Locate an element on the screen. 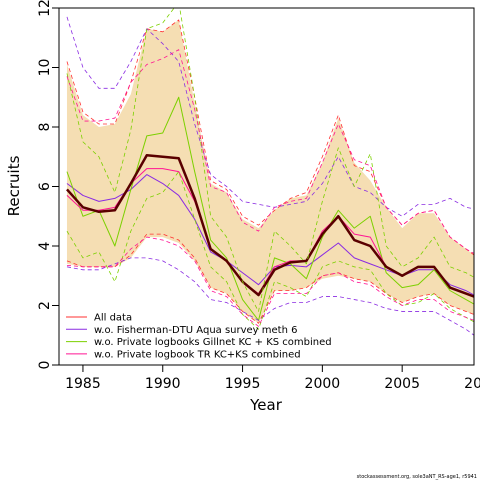  y-tick-label: 0 is located at coordinates (45, 365).